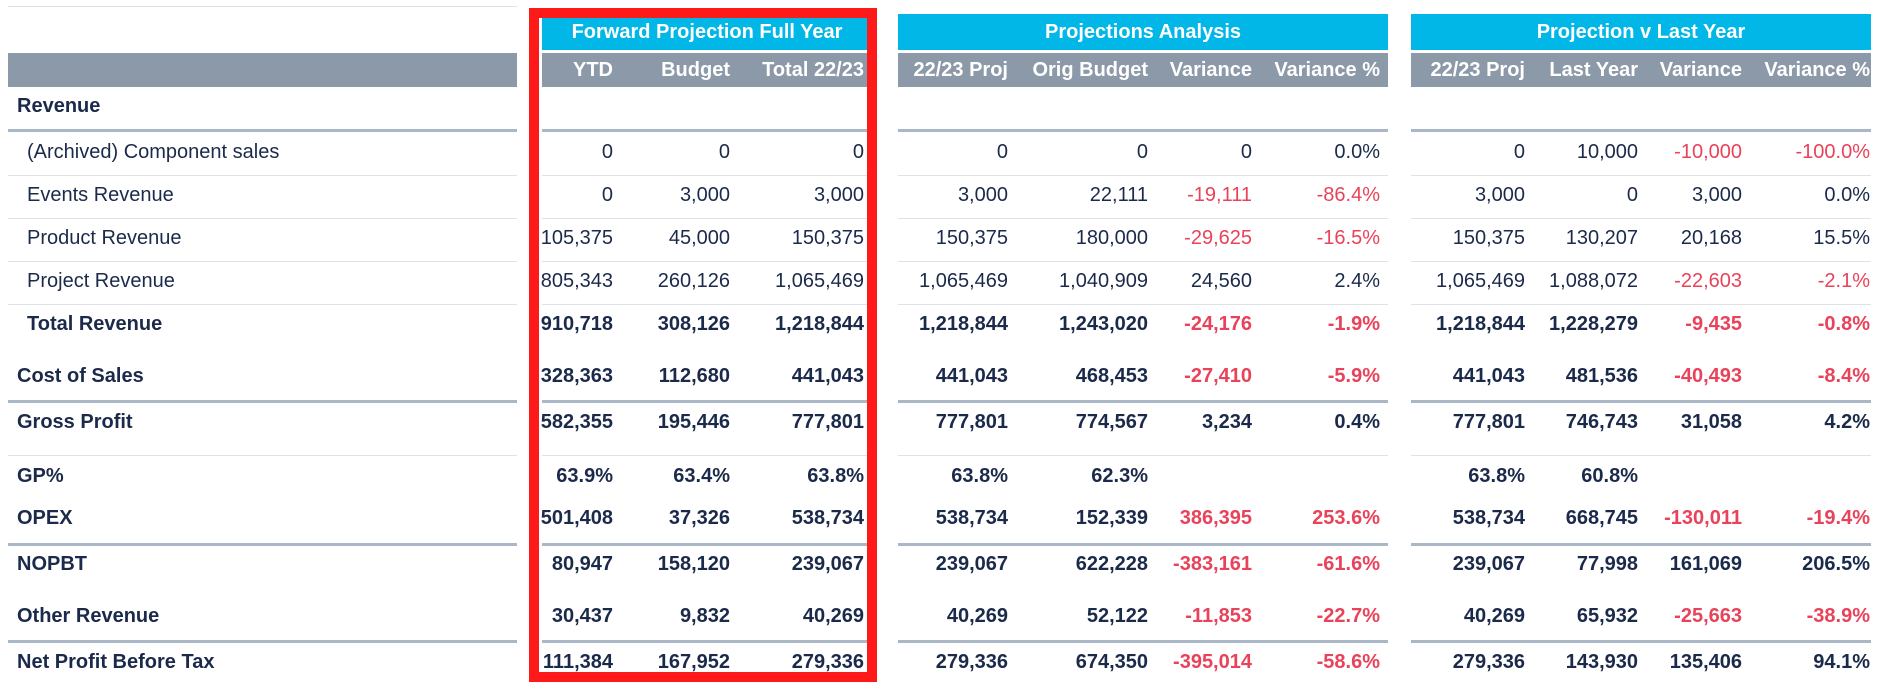 This screenshot has width=1894, height=688. I want to click on col-header-l-proj: 22/23 Proj, so click(1477, 70).